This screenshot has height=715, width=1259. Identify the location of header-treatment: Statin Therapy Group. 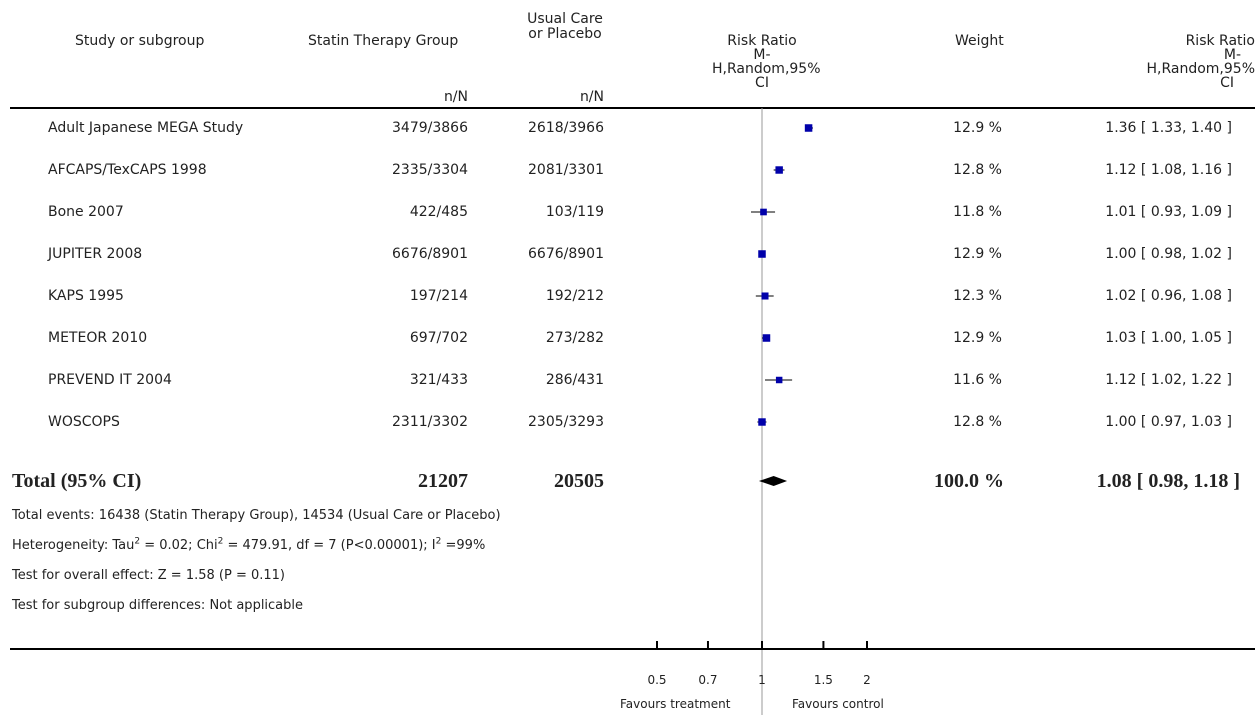
(383, 41).